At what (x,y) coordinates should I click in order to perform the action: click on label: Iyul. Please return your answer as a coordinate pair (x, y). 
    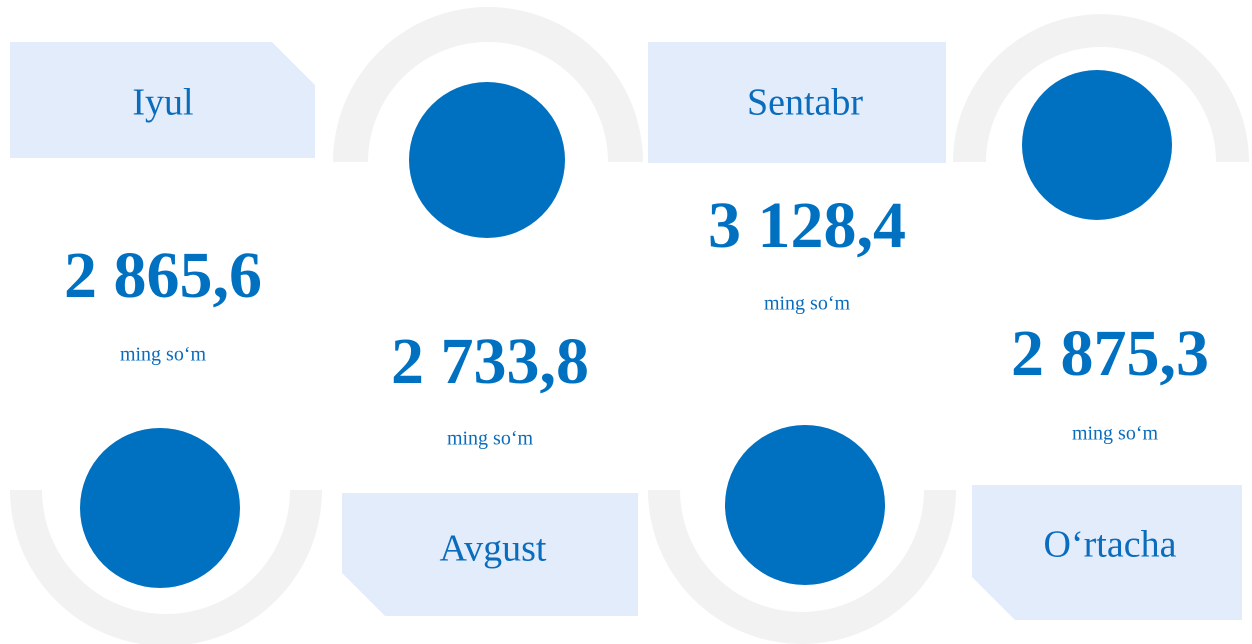
    Looking at the image, I should click on (162, 103).